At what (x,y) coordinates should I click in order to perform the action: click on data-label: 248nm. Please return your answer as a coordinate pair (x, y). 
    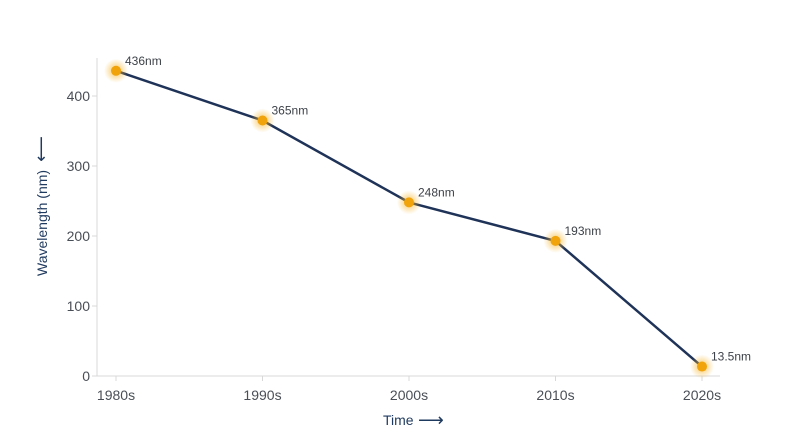
    Looking at the image, I should click on (436, 192).